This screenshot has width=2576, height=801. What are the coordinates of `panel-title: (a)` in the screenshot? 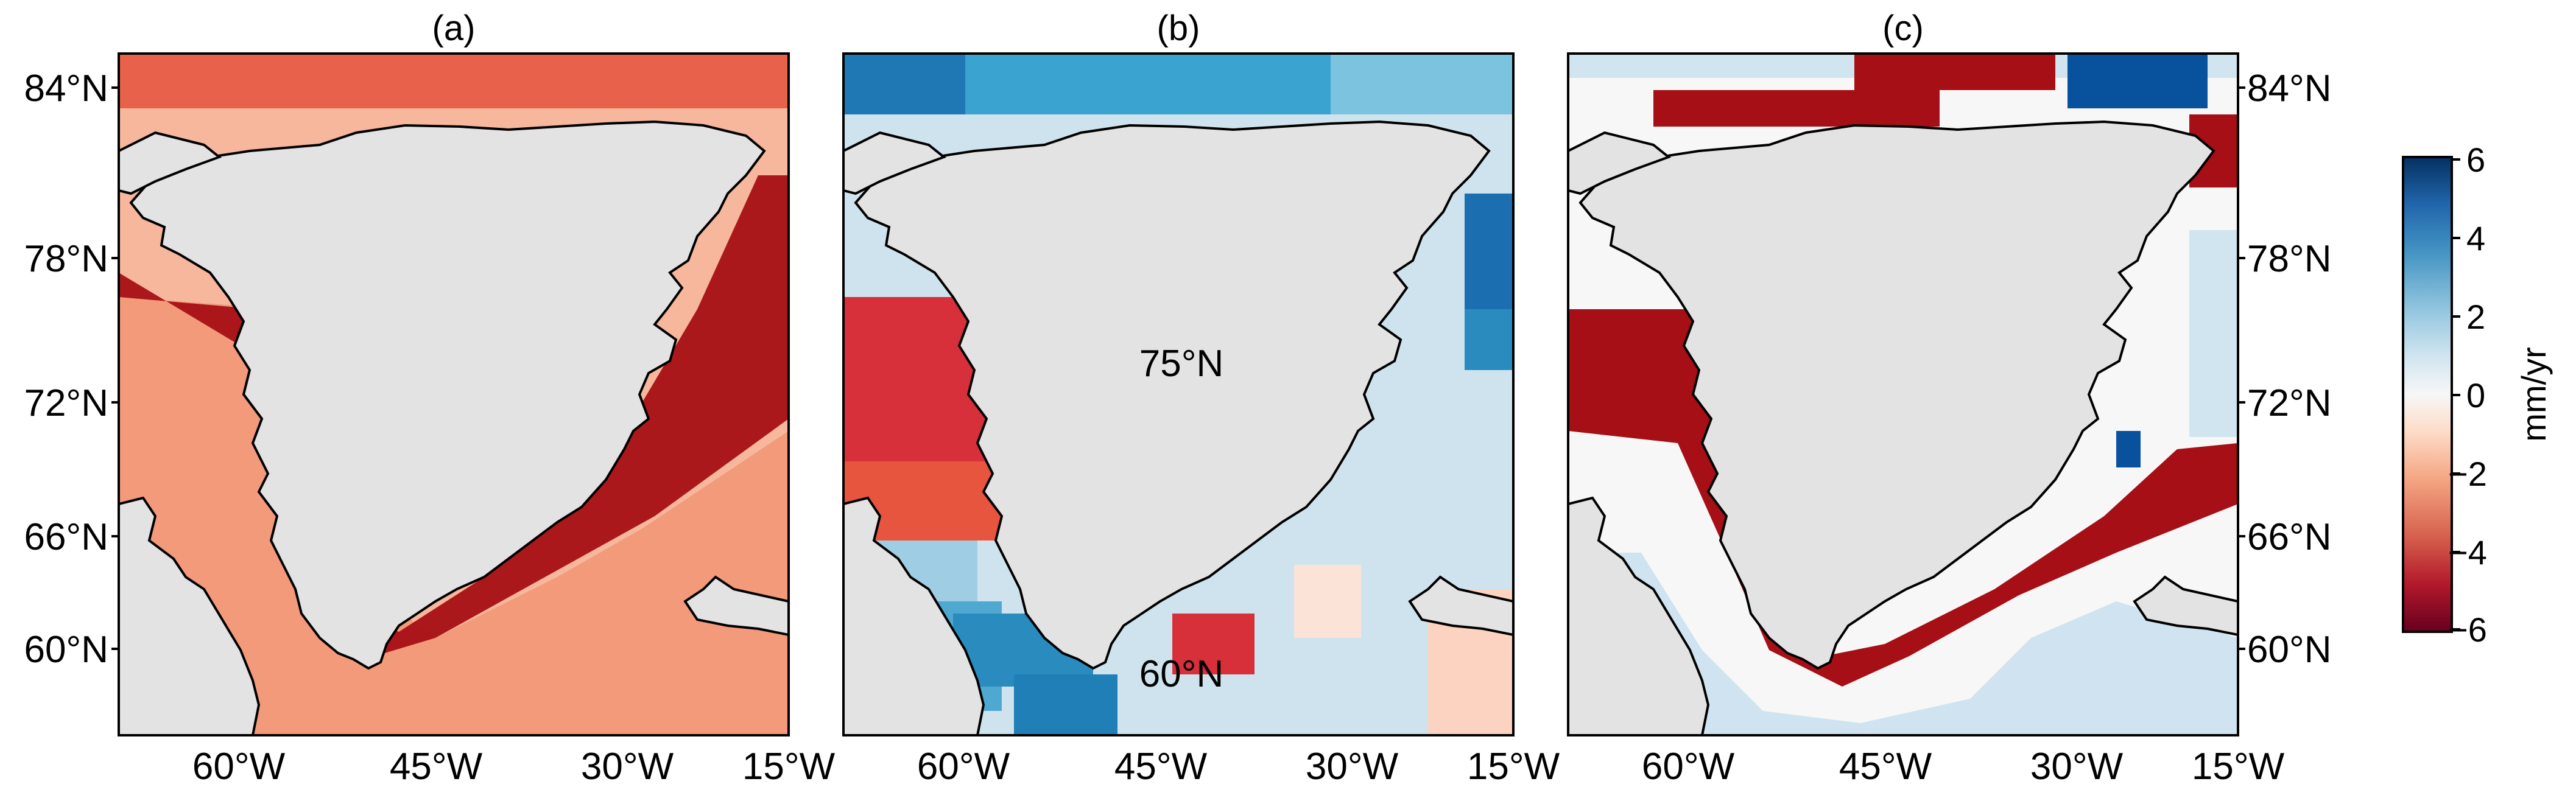 It's located at (454, 28).